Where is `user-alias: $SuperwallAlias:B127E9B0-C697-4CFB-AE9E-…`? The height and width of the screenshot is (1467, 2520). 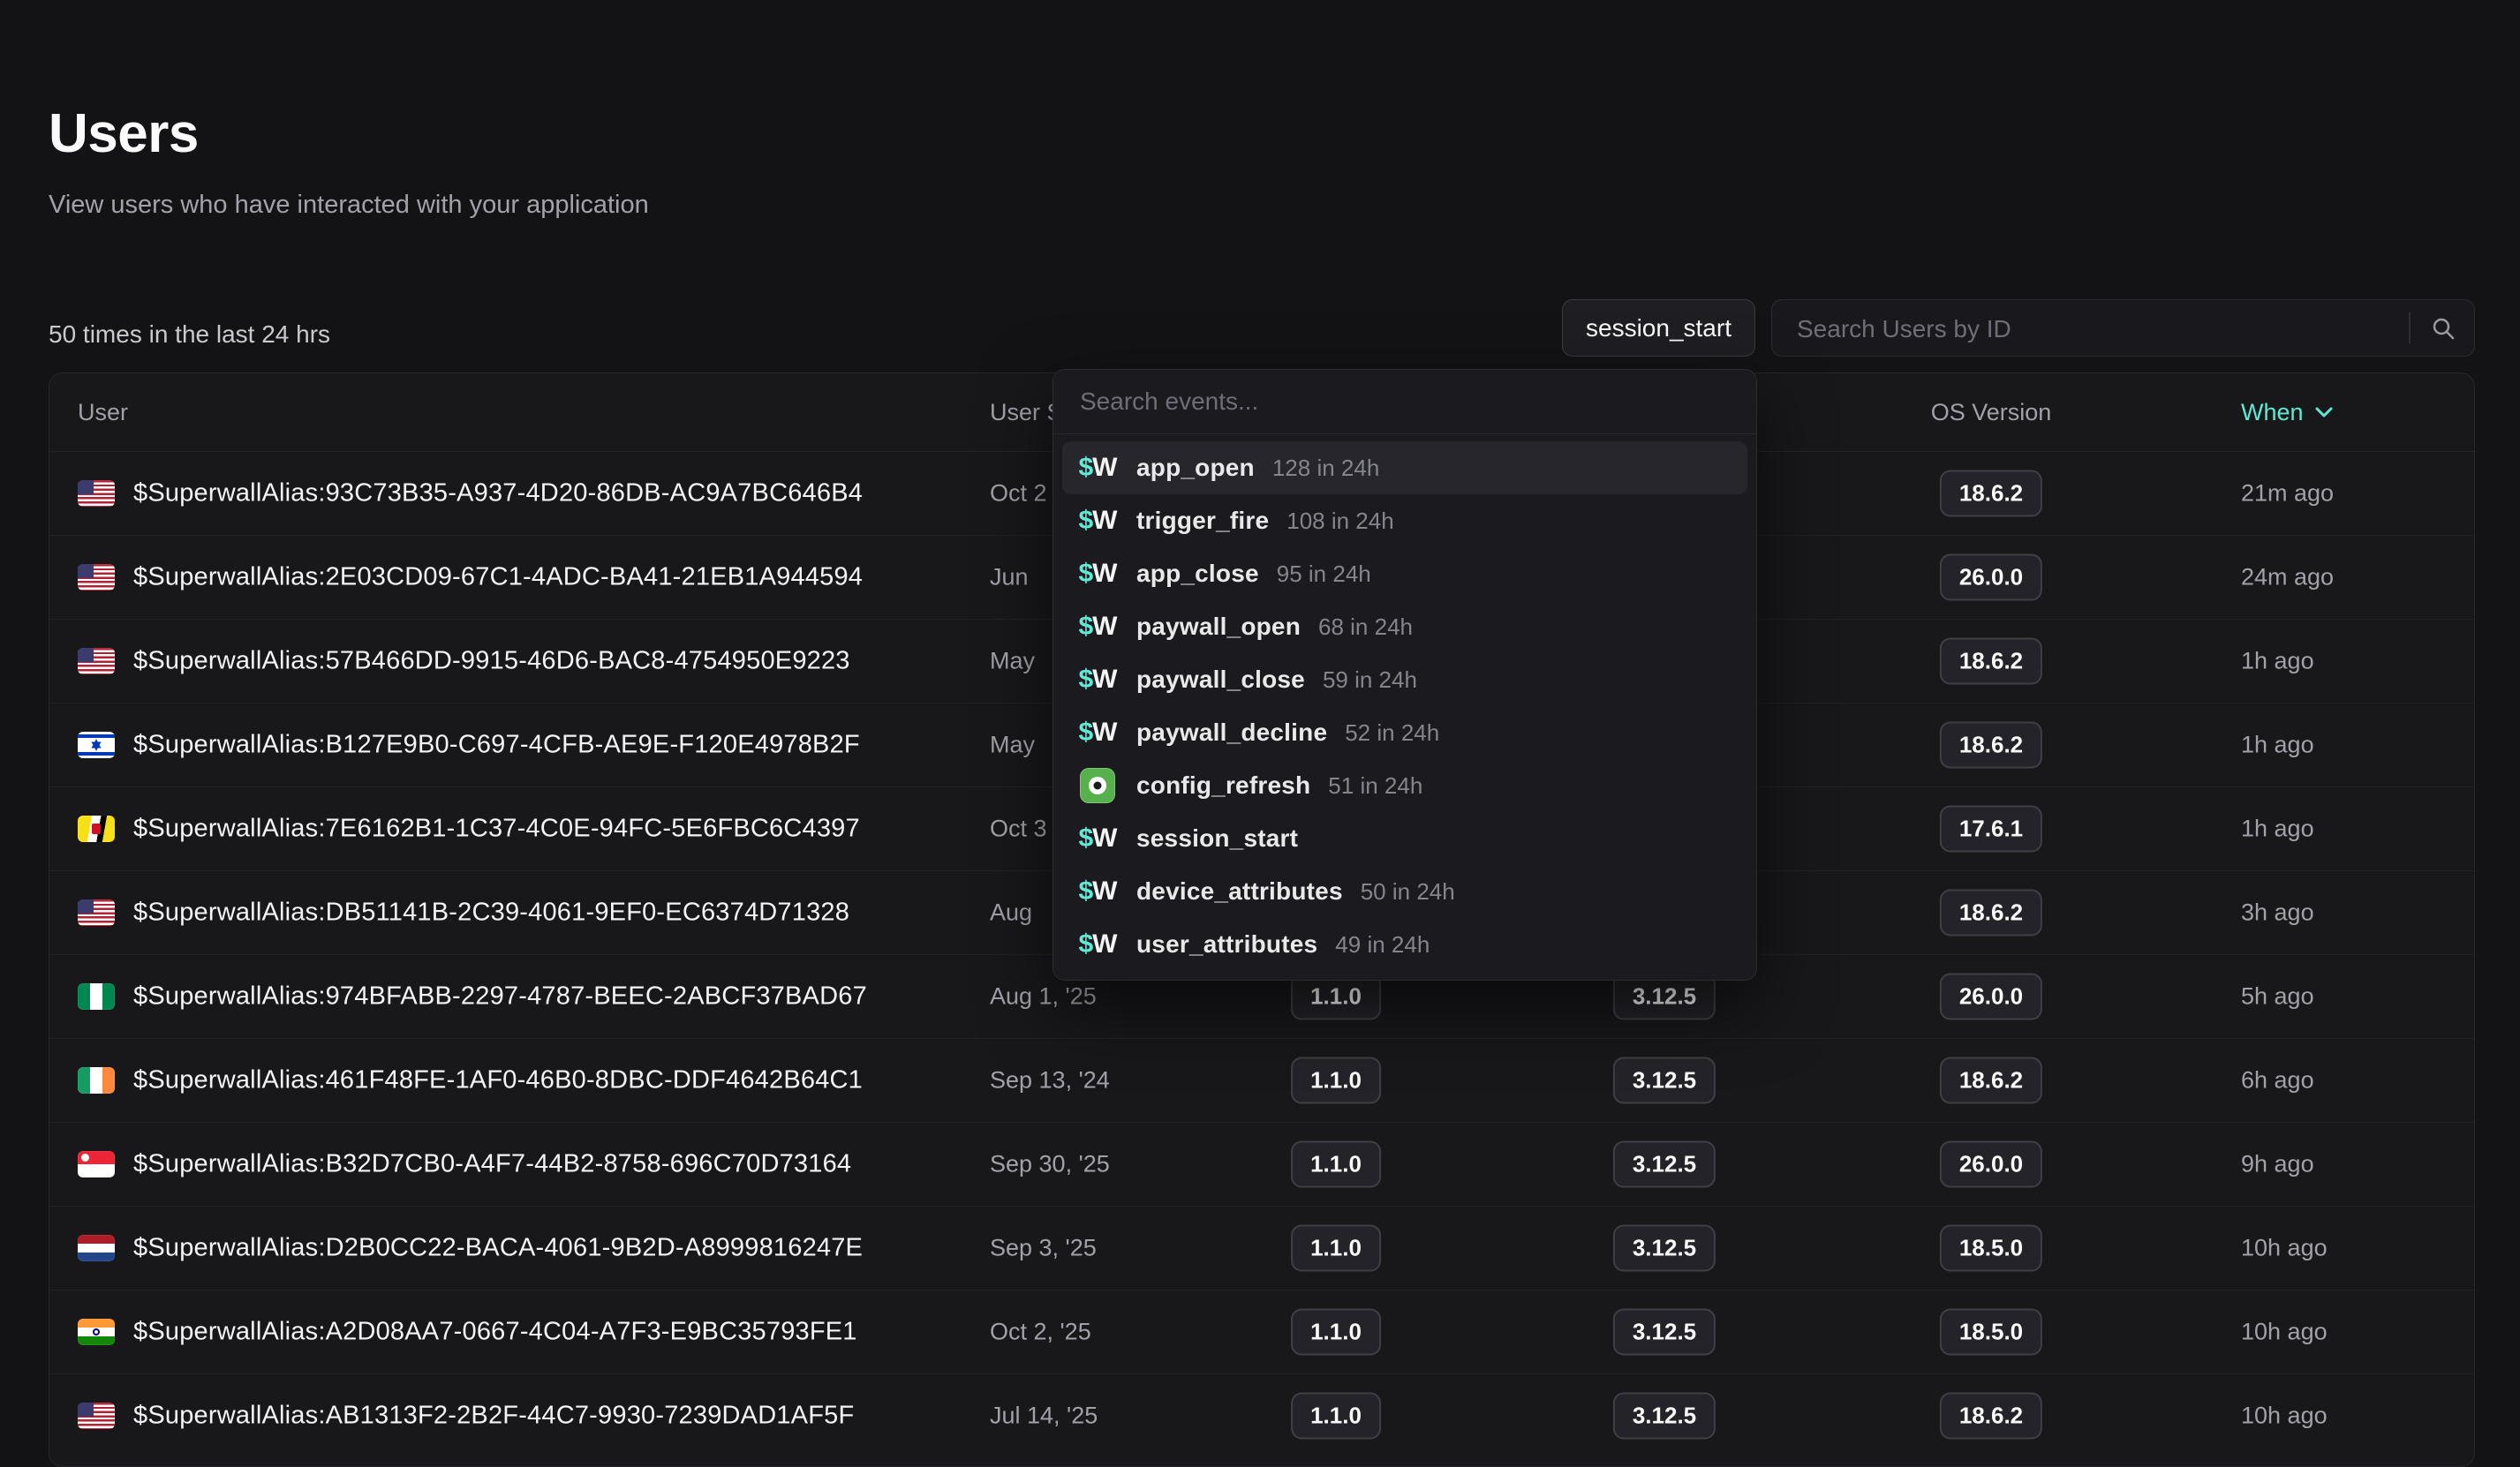 user-alias: $SuperwallAlias:B127E9B0-C697-4CFB-AE9E-… is located at coordinates (496, 744).